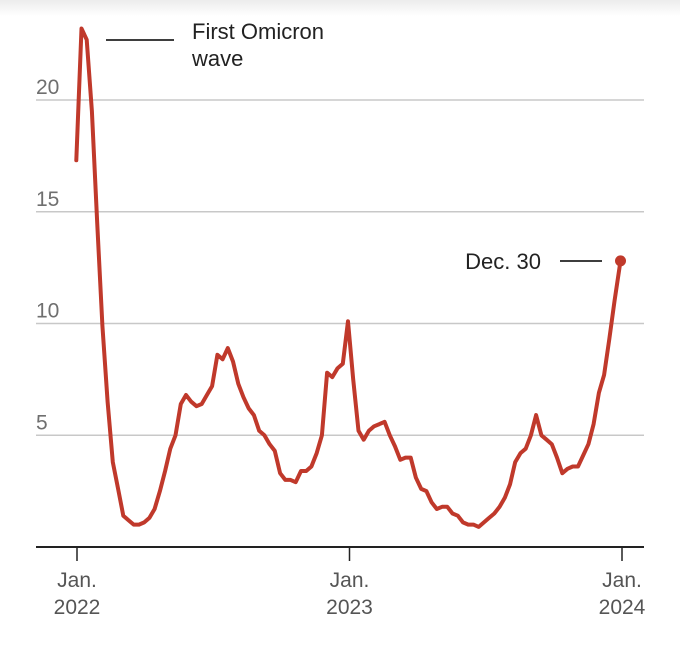 The image size is (680, 647). Describe the element at coordinates (621, 261) in the screenshot. I see `end-point-marker` at that location.